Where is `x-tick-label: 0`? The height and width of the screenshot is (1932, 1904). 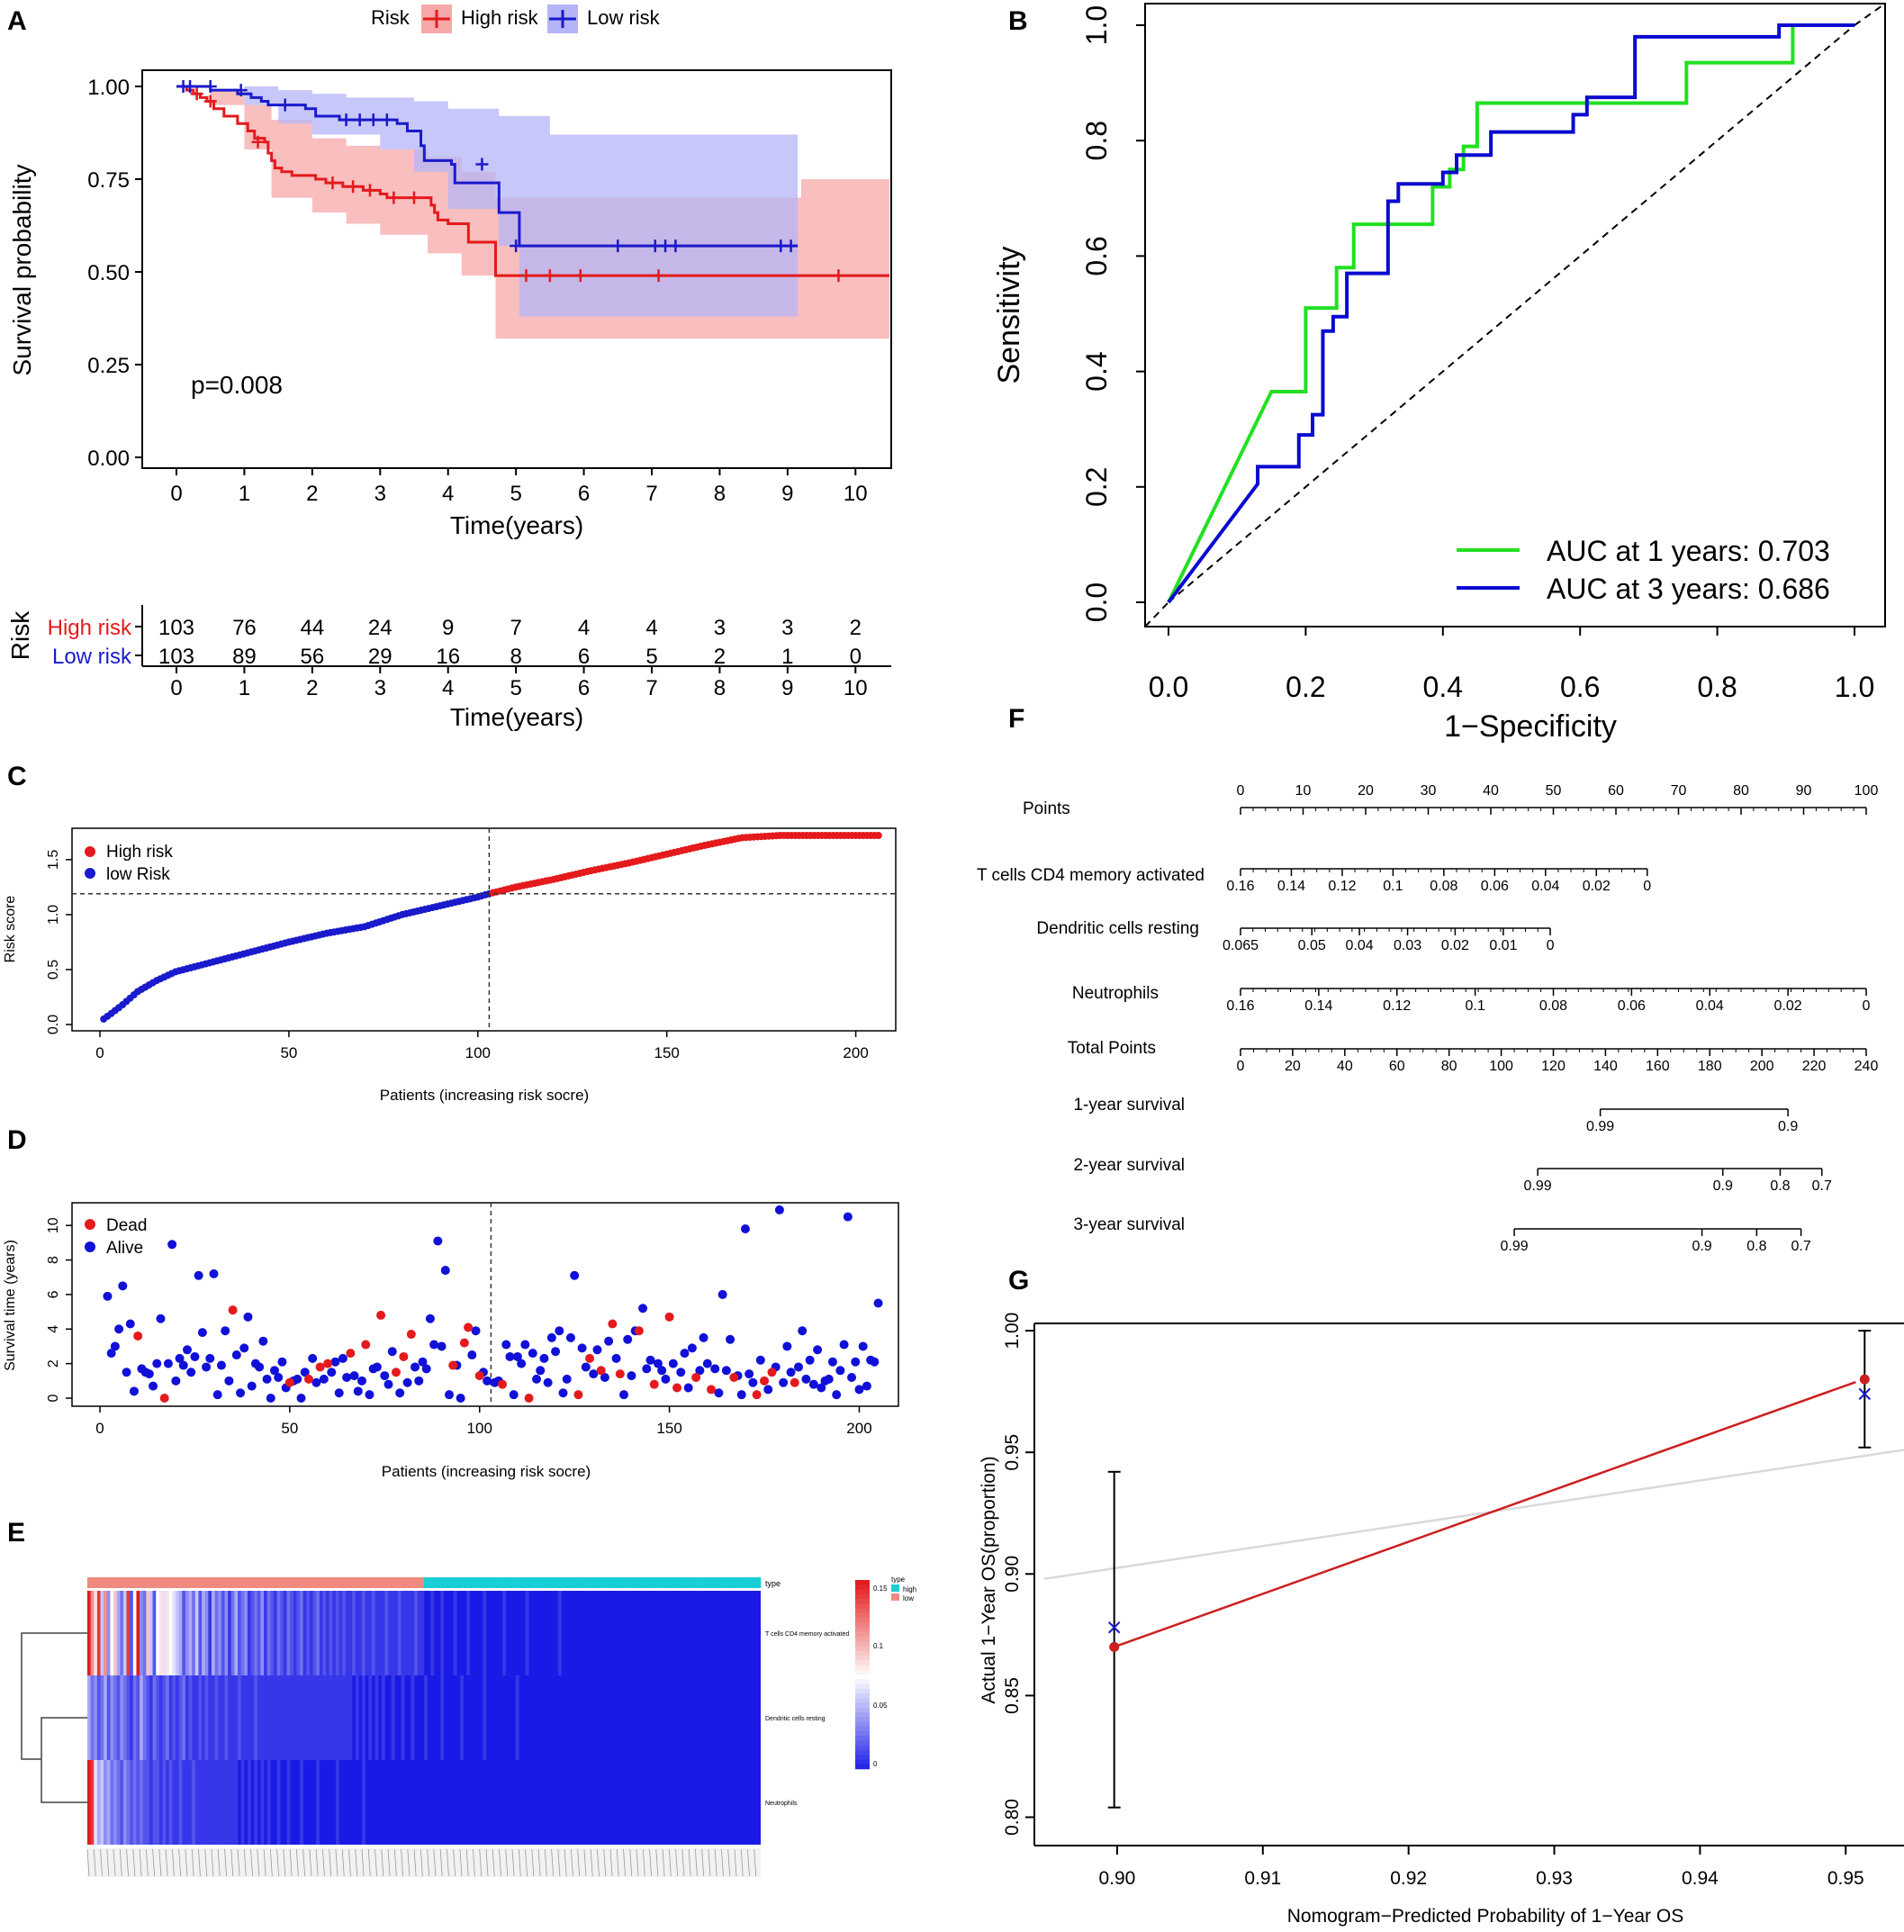 x-tick-label: 0 is located at coordinates (176, 688).